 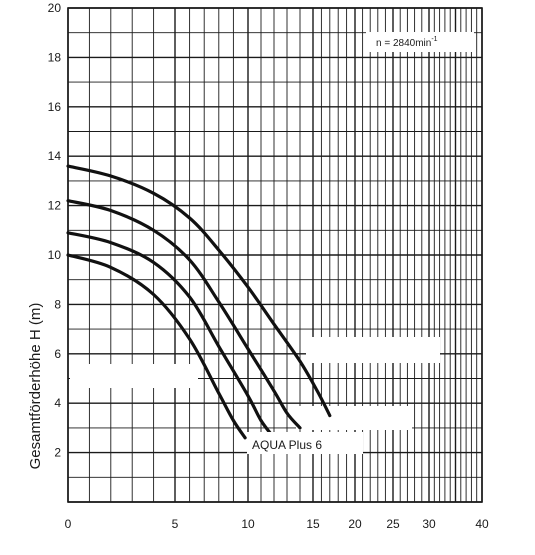 I want to click on speed-annotation: n = 2840min-1, so click(x=407, y=42).